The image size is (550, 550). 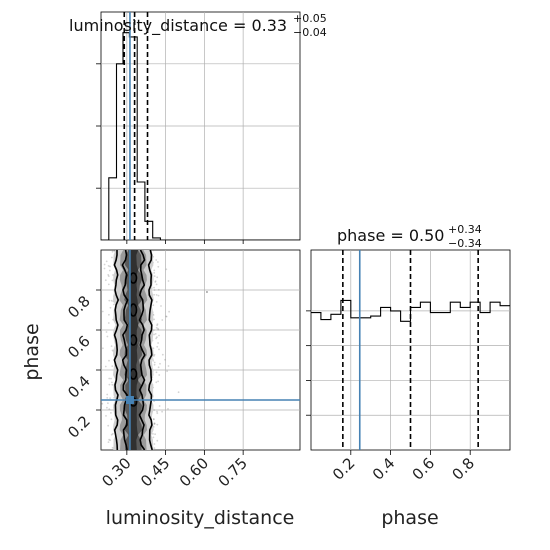 What do you see at coordinates (194, 472) in the screenshot?
I see `tick-label-luminosity-distance: 0.60` at bounding box center [194, 472].